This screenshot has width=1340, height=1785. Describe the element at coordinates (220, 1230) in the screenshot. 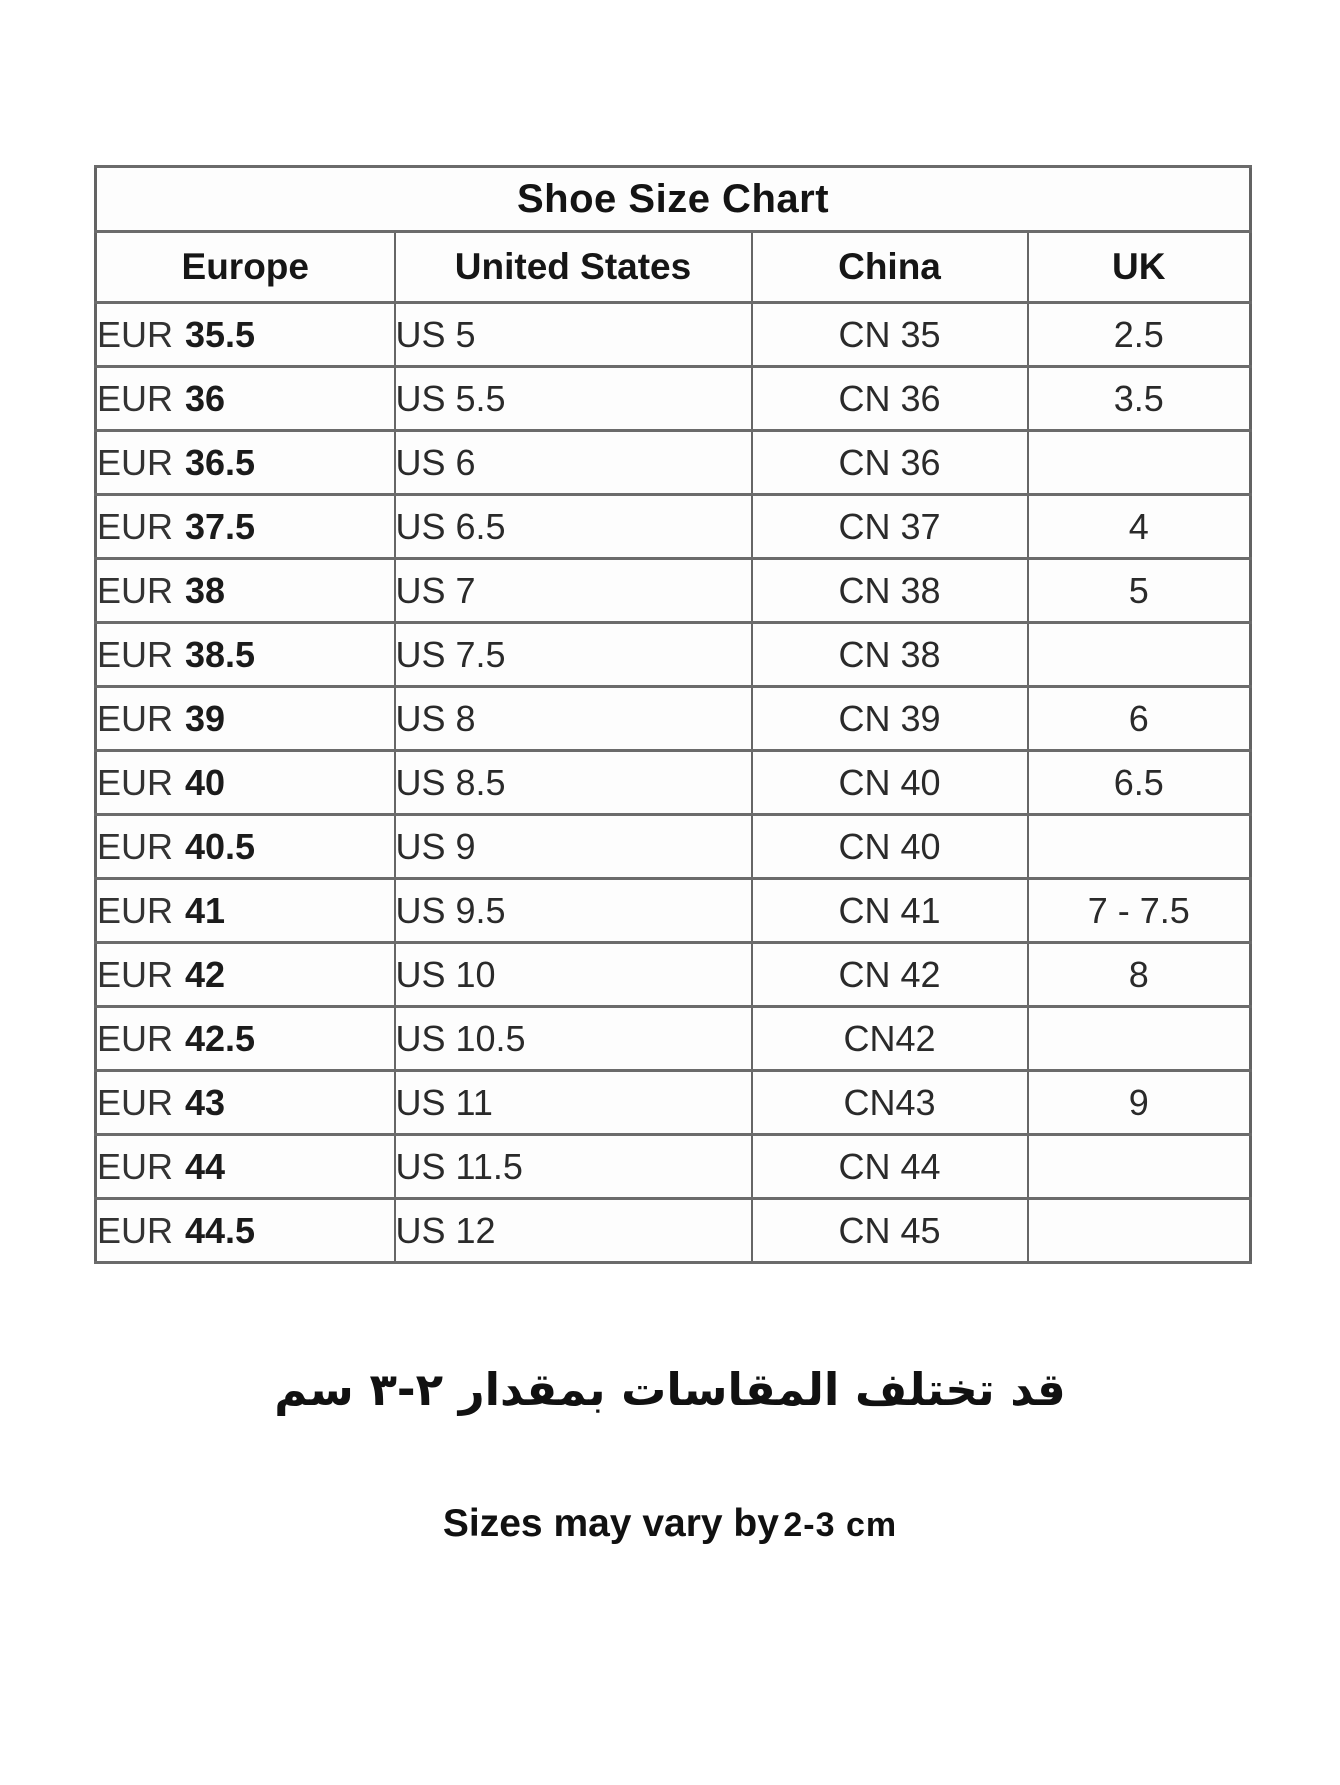

I see `eur-size: 44.5` at that location.